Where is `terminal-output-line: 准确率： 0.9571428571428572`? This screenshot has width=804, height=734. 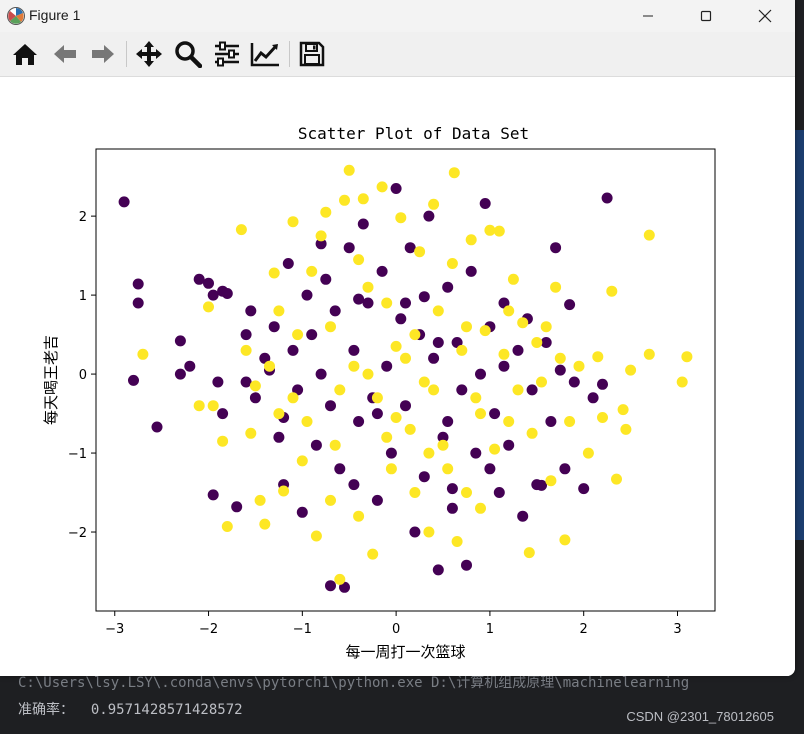
terminal-output-line: 准确率： 0.9571428571428572 is located at coordinates (130, 709).